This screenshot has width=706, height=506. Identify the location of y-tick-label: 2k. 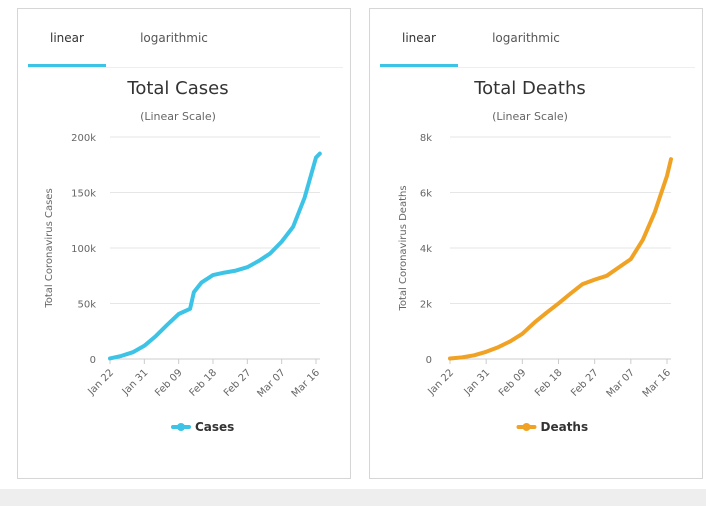
(426, 305).